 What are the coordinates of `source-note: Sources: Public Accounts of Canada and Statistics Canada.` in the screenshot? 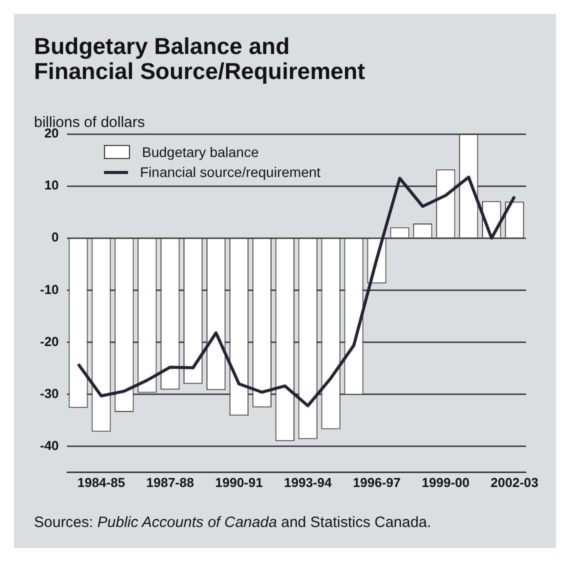 It's located at (233, 522).